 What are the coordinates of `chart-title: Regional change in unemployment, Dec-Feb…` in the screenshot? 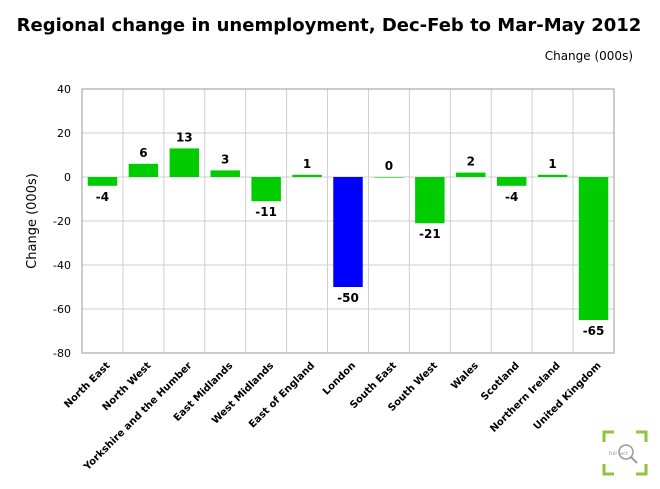 It's located at (329, 25).